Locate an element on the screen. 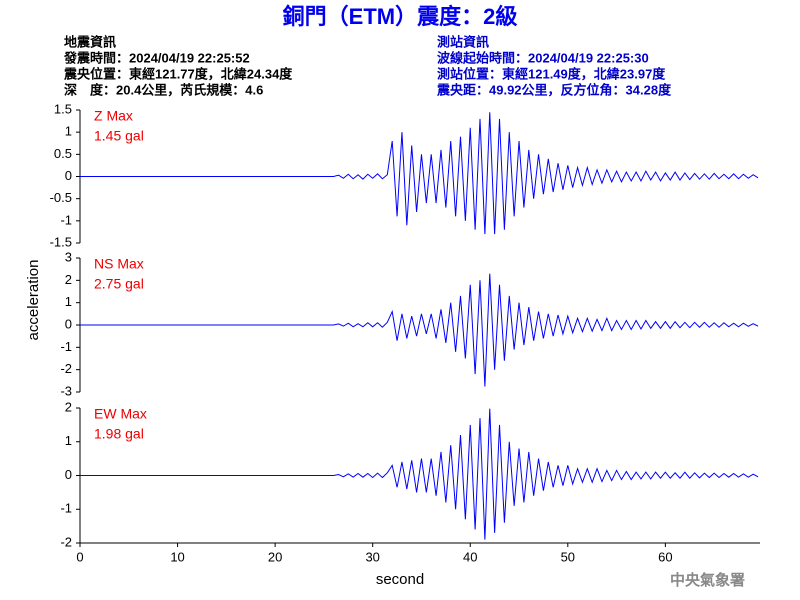 The height and width of the screenshot is (600, 800). footer: 中央氣象署 is located at coordinates (707, 580).